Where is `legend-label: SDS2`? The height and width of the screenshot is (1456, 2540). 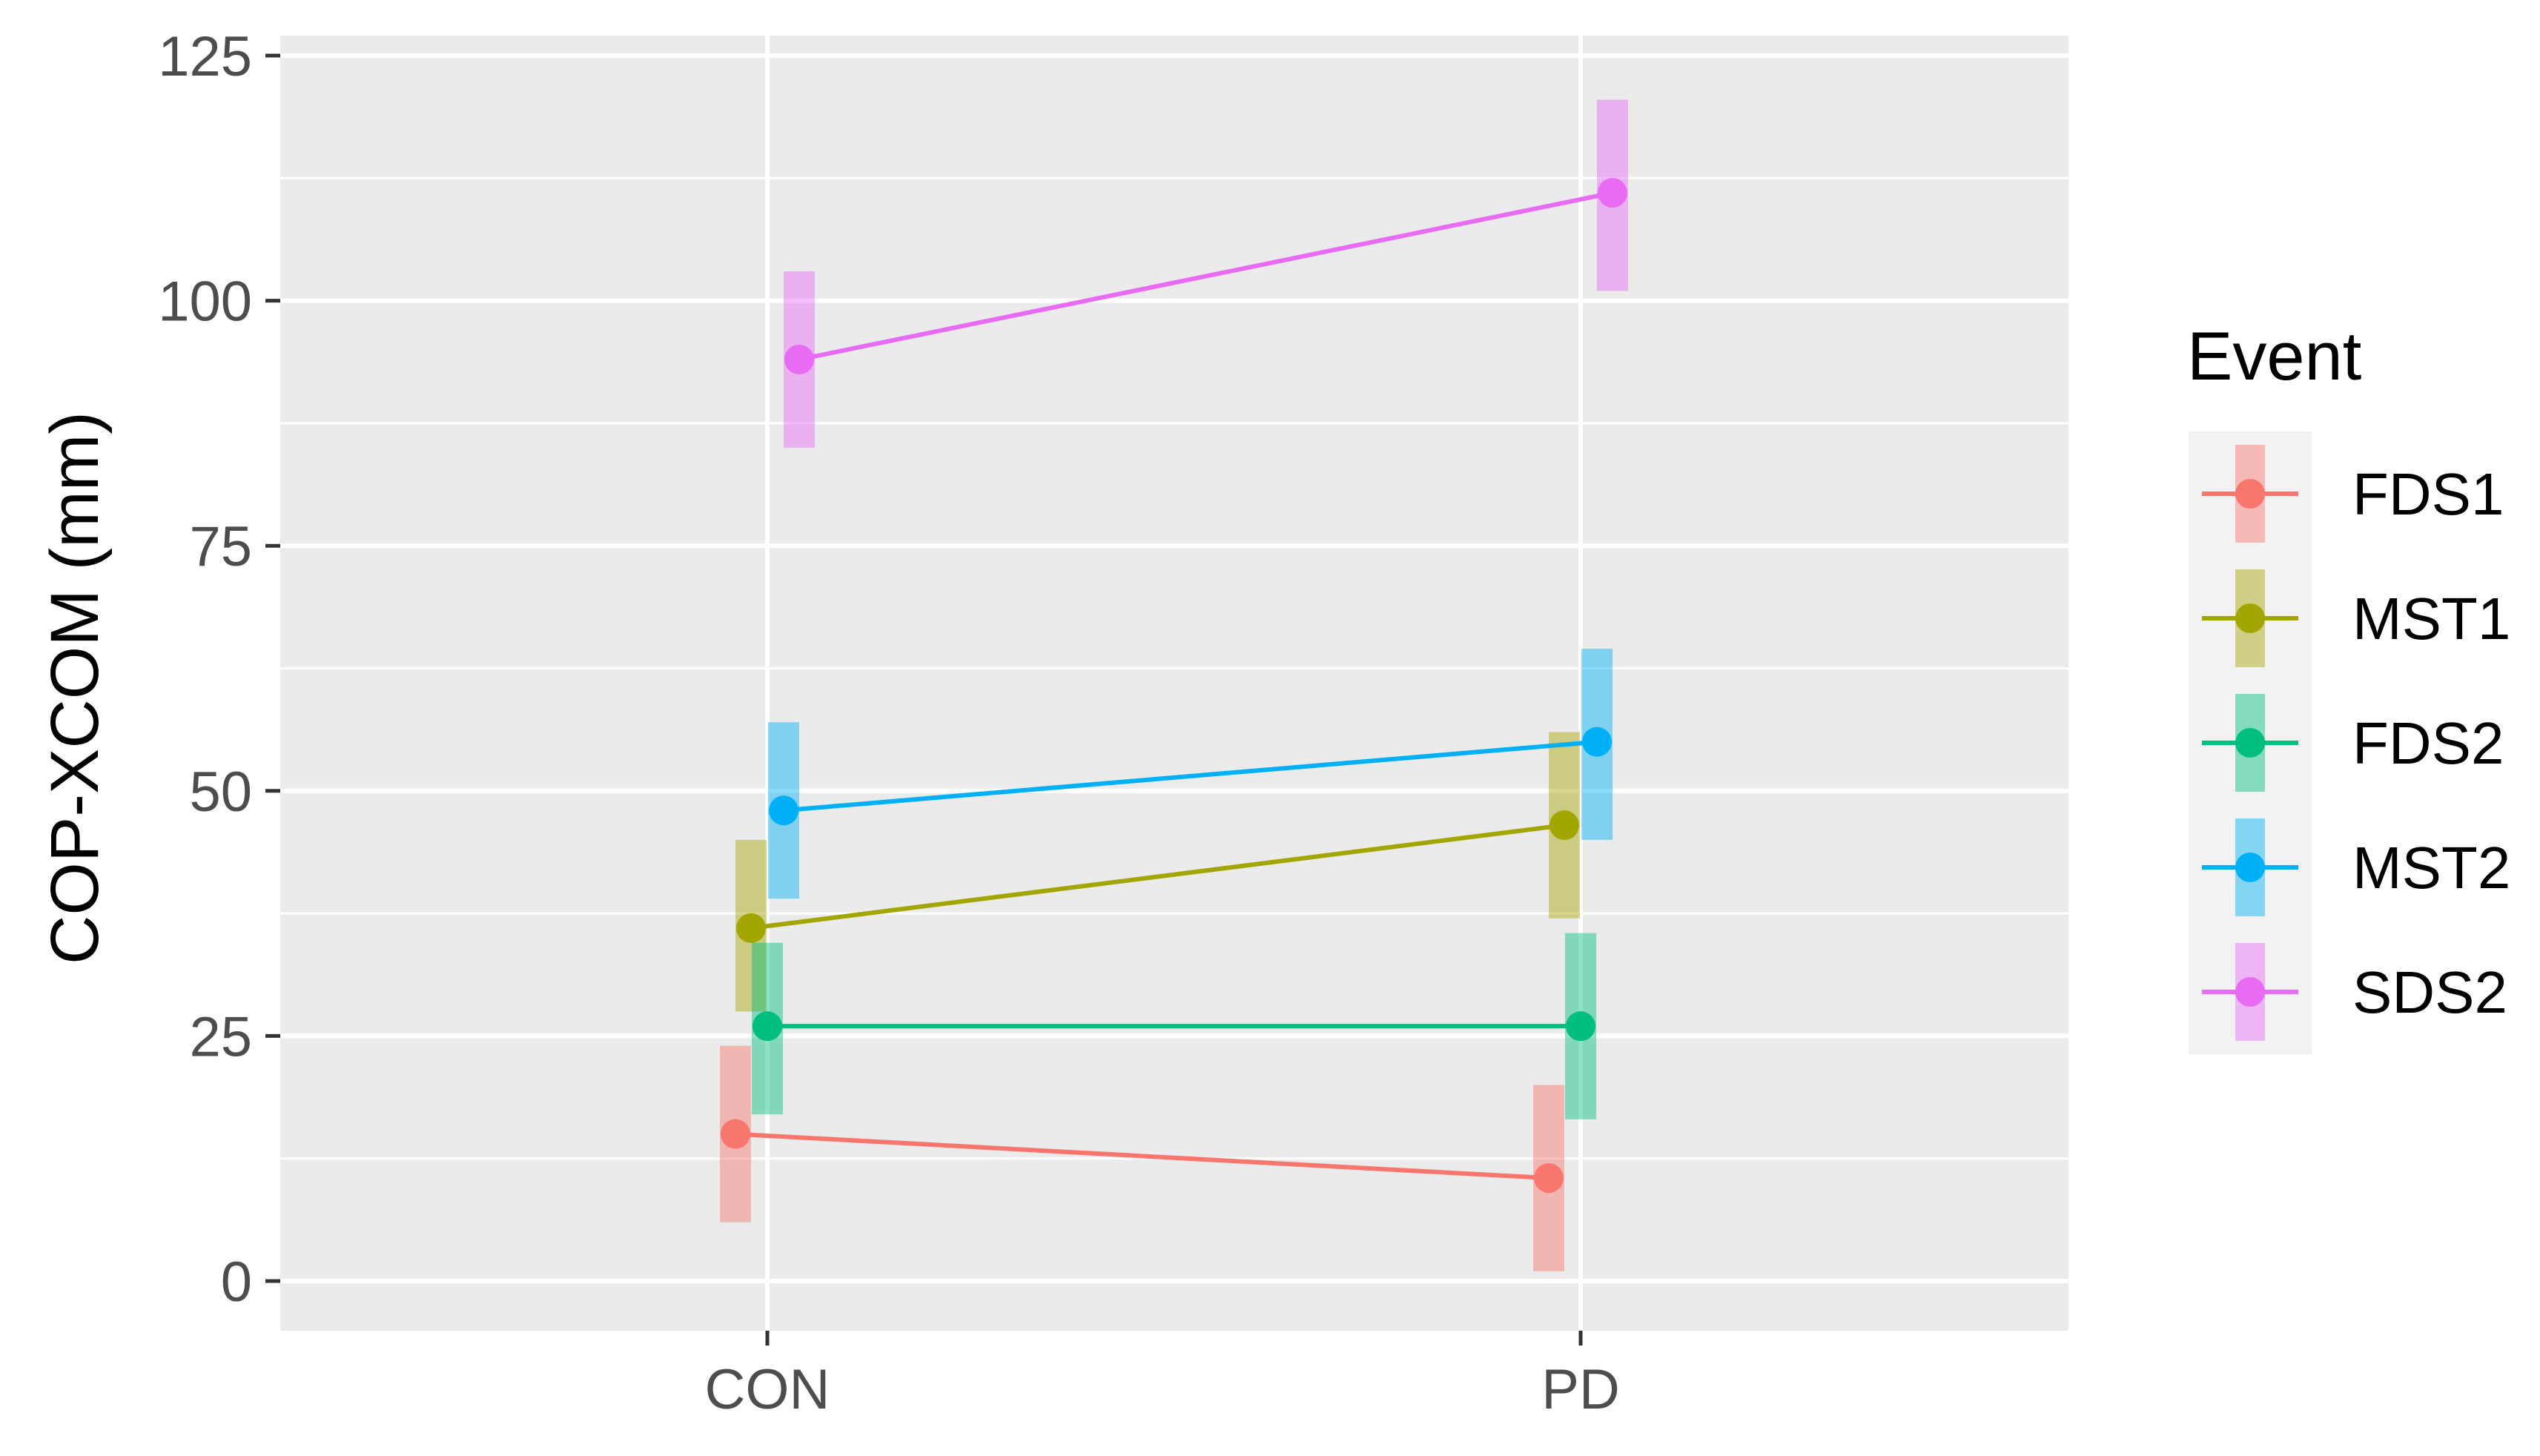 legend-label: SDS2 is located at coordinates (2429, 992).